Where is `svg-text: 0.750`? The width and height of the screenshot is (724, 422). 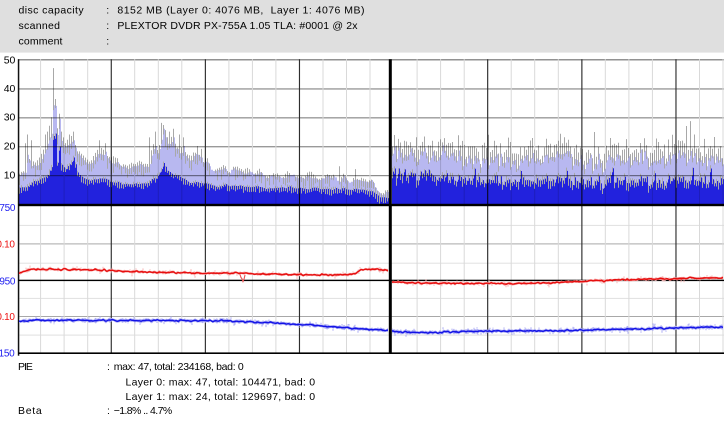 svg-text: 0.750 is located at coordinates (8, 208).